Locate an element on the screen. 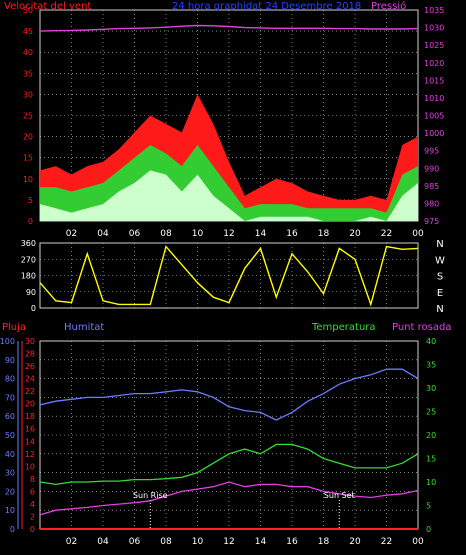  compass-label: W is located at coordinates (440, 260).